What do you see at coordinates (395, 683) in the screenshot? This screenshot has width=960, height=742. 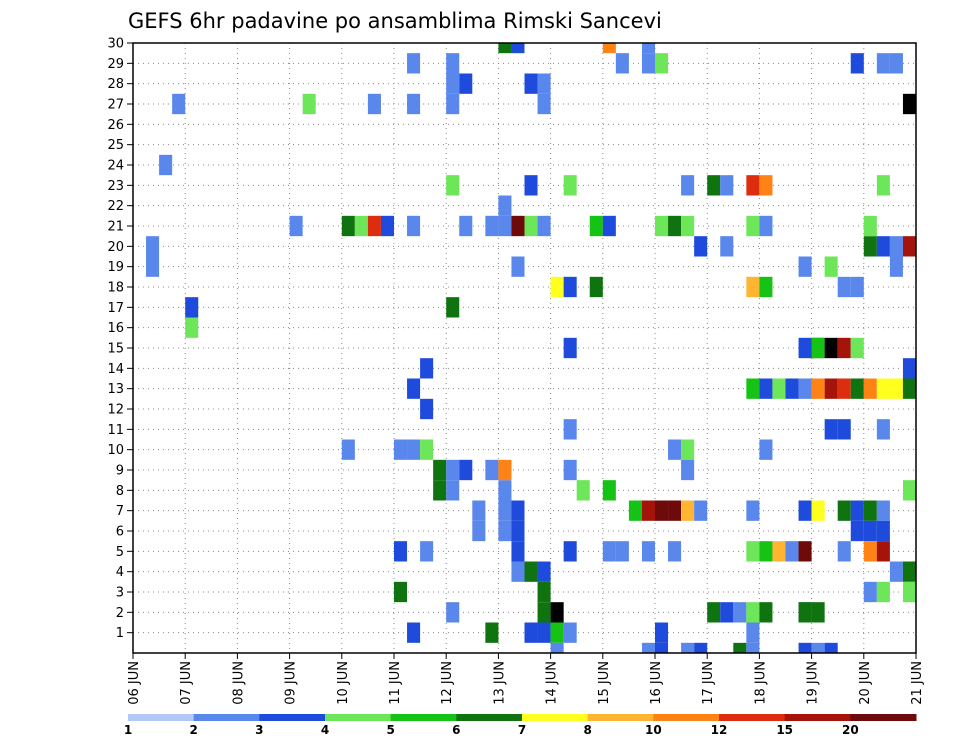 I see `x-tick-label: 11 JUN` at bounding box center [395, 683].